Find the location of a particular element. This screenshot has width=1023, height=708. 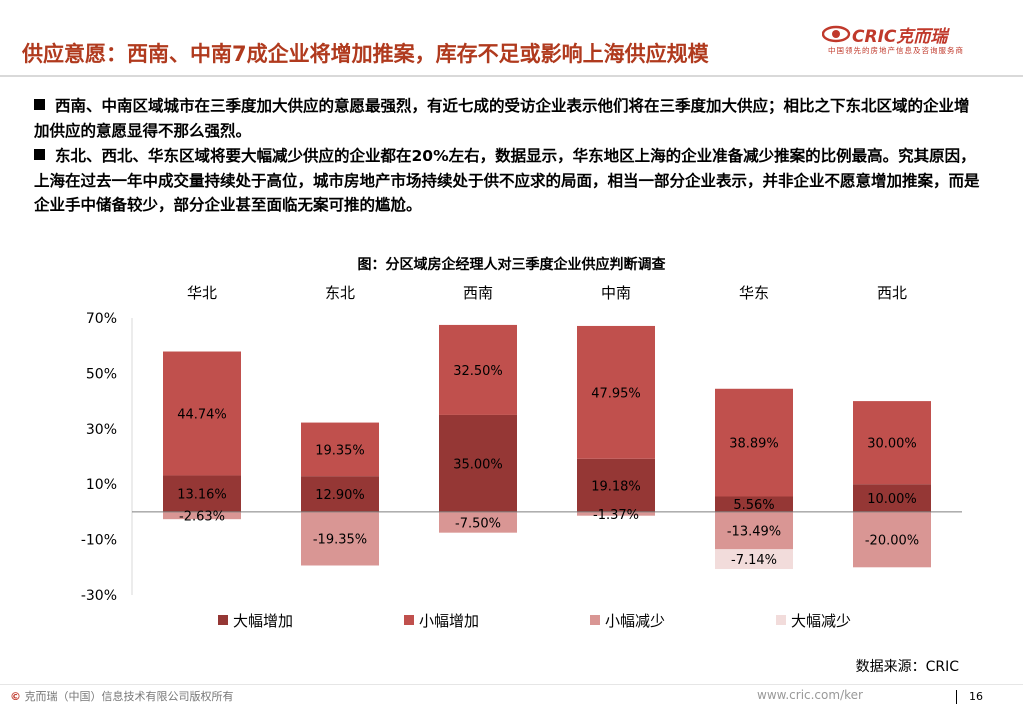

data-label: 47.95% is located at coordinates (616, 393).